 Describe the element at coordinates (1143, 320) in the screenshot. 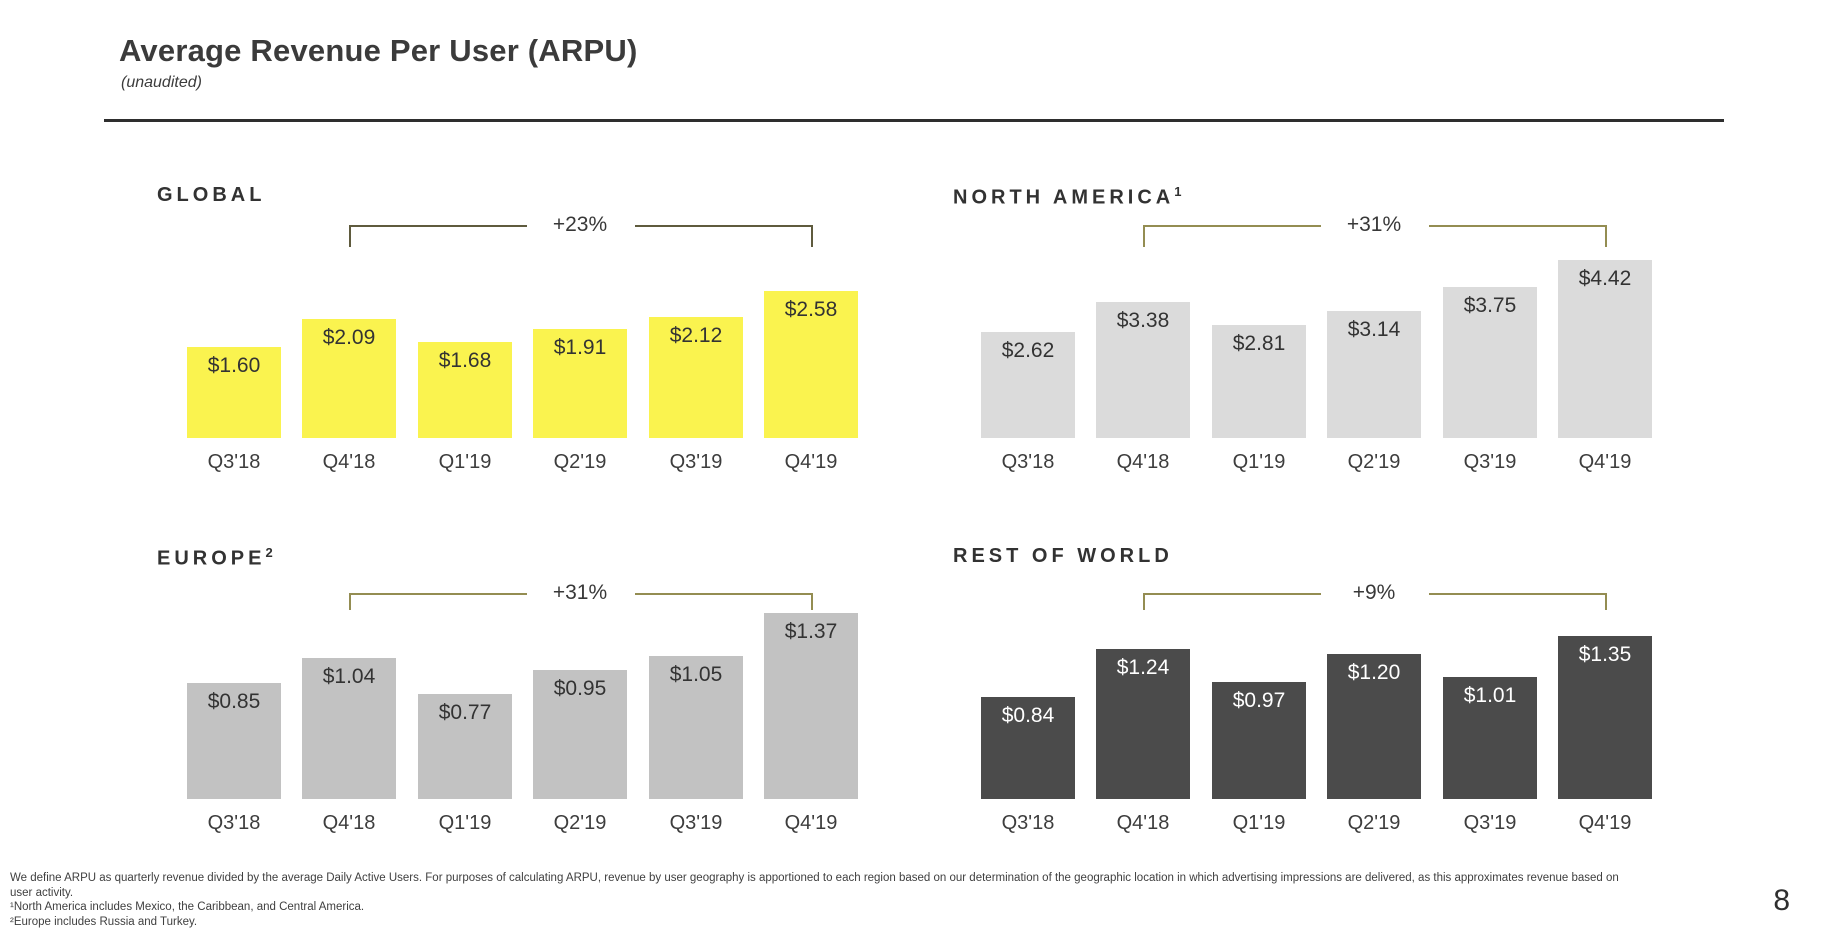

I see `bar-value-label: $3.38` at that location.